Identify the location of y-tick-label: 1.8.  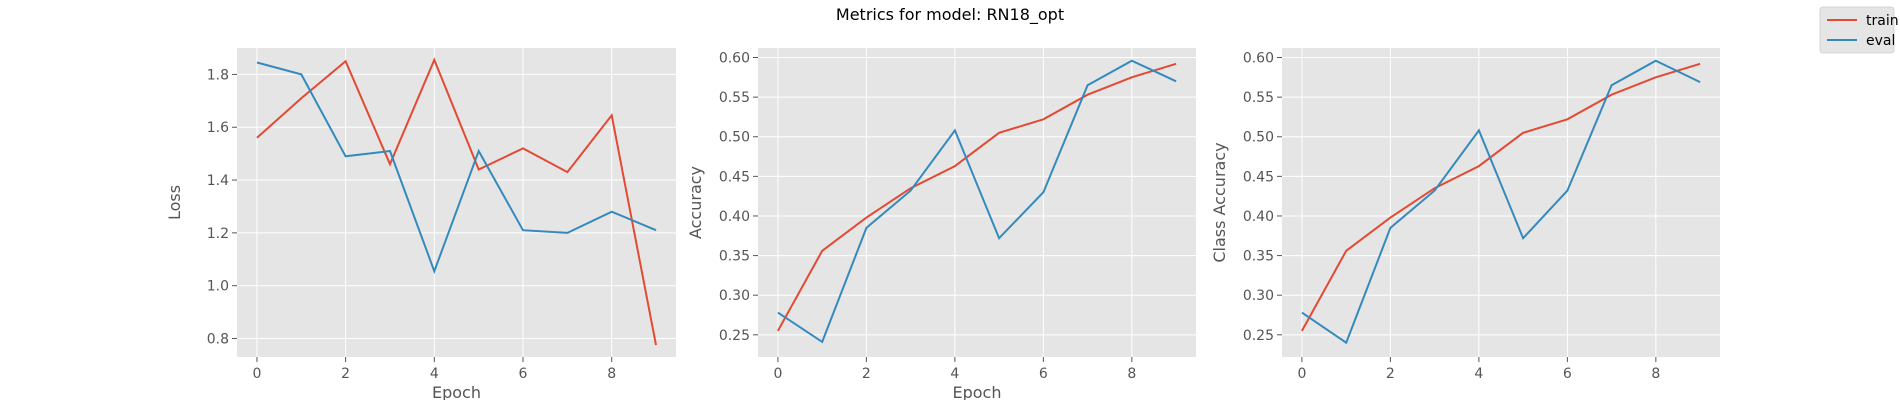
(218, 75).